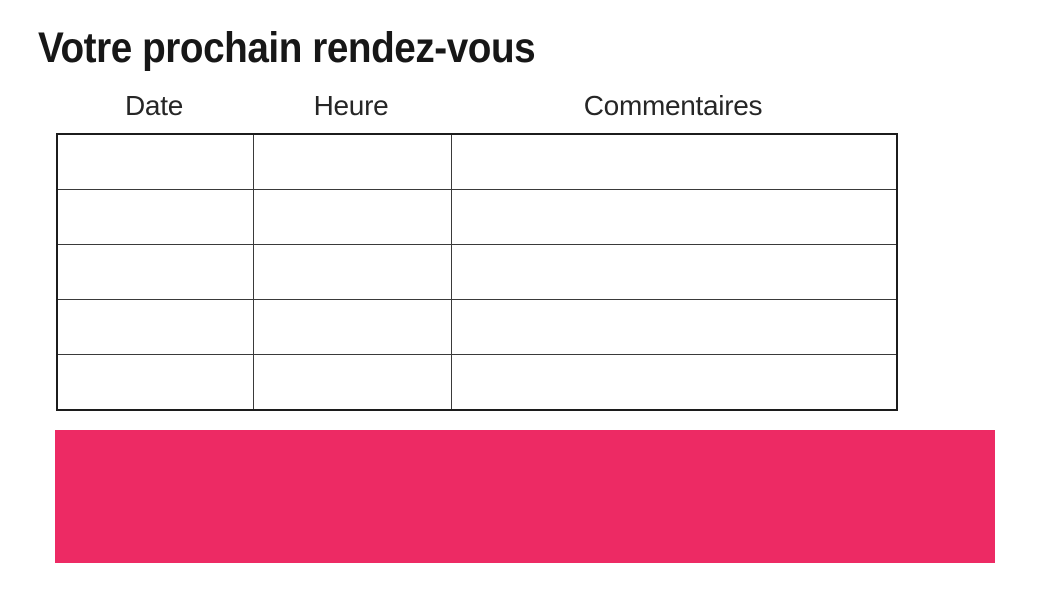 This screenshot has width=1050, height=600. Describe the element at coordinates (673, 105) in the screenshot. I see `column-header-commentaires: Commentaires` at that location.